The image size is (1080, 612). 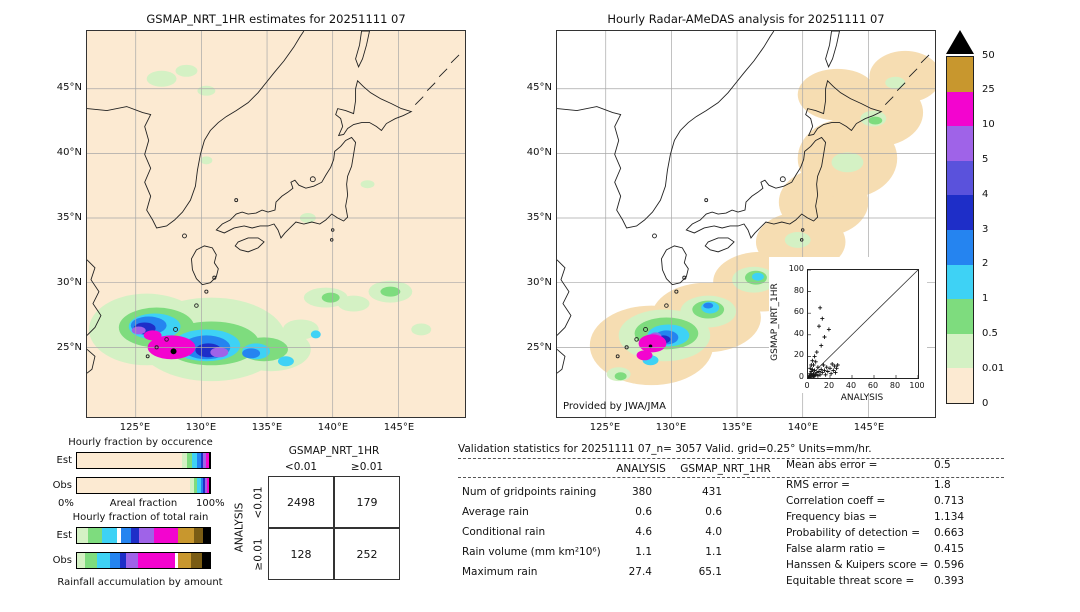 What do you see at coordinates (985, 194) in the screenshot?
I see `colorbar-label: 4` at bounding box center [985, 194].